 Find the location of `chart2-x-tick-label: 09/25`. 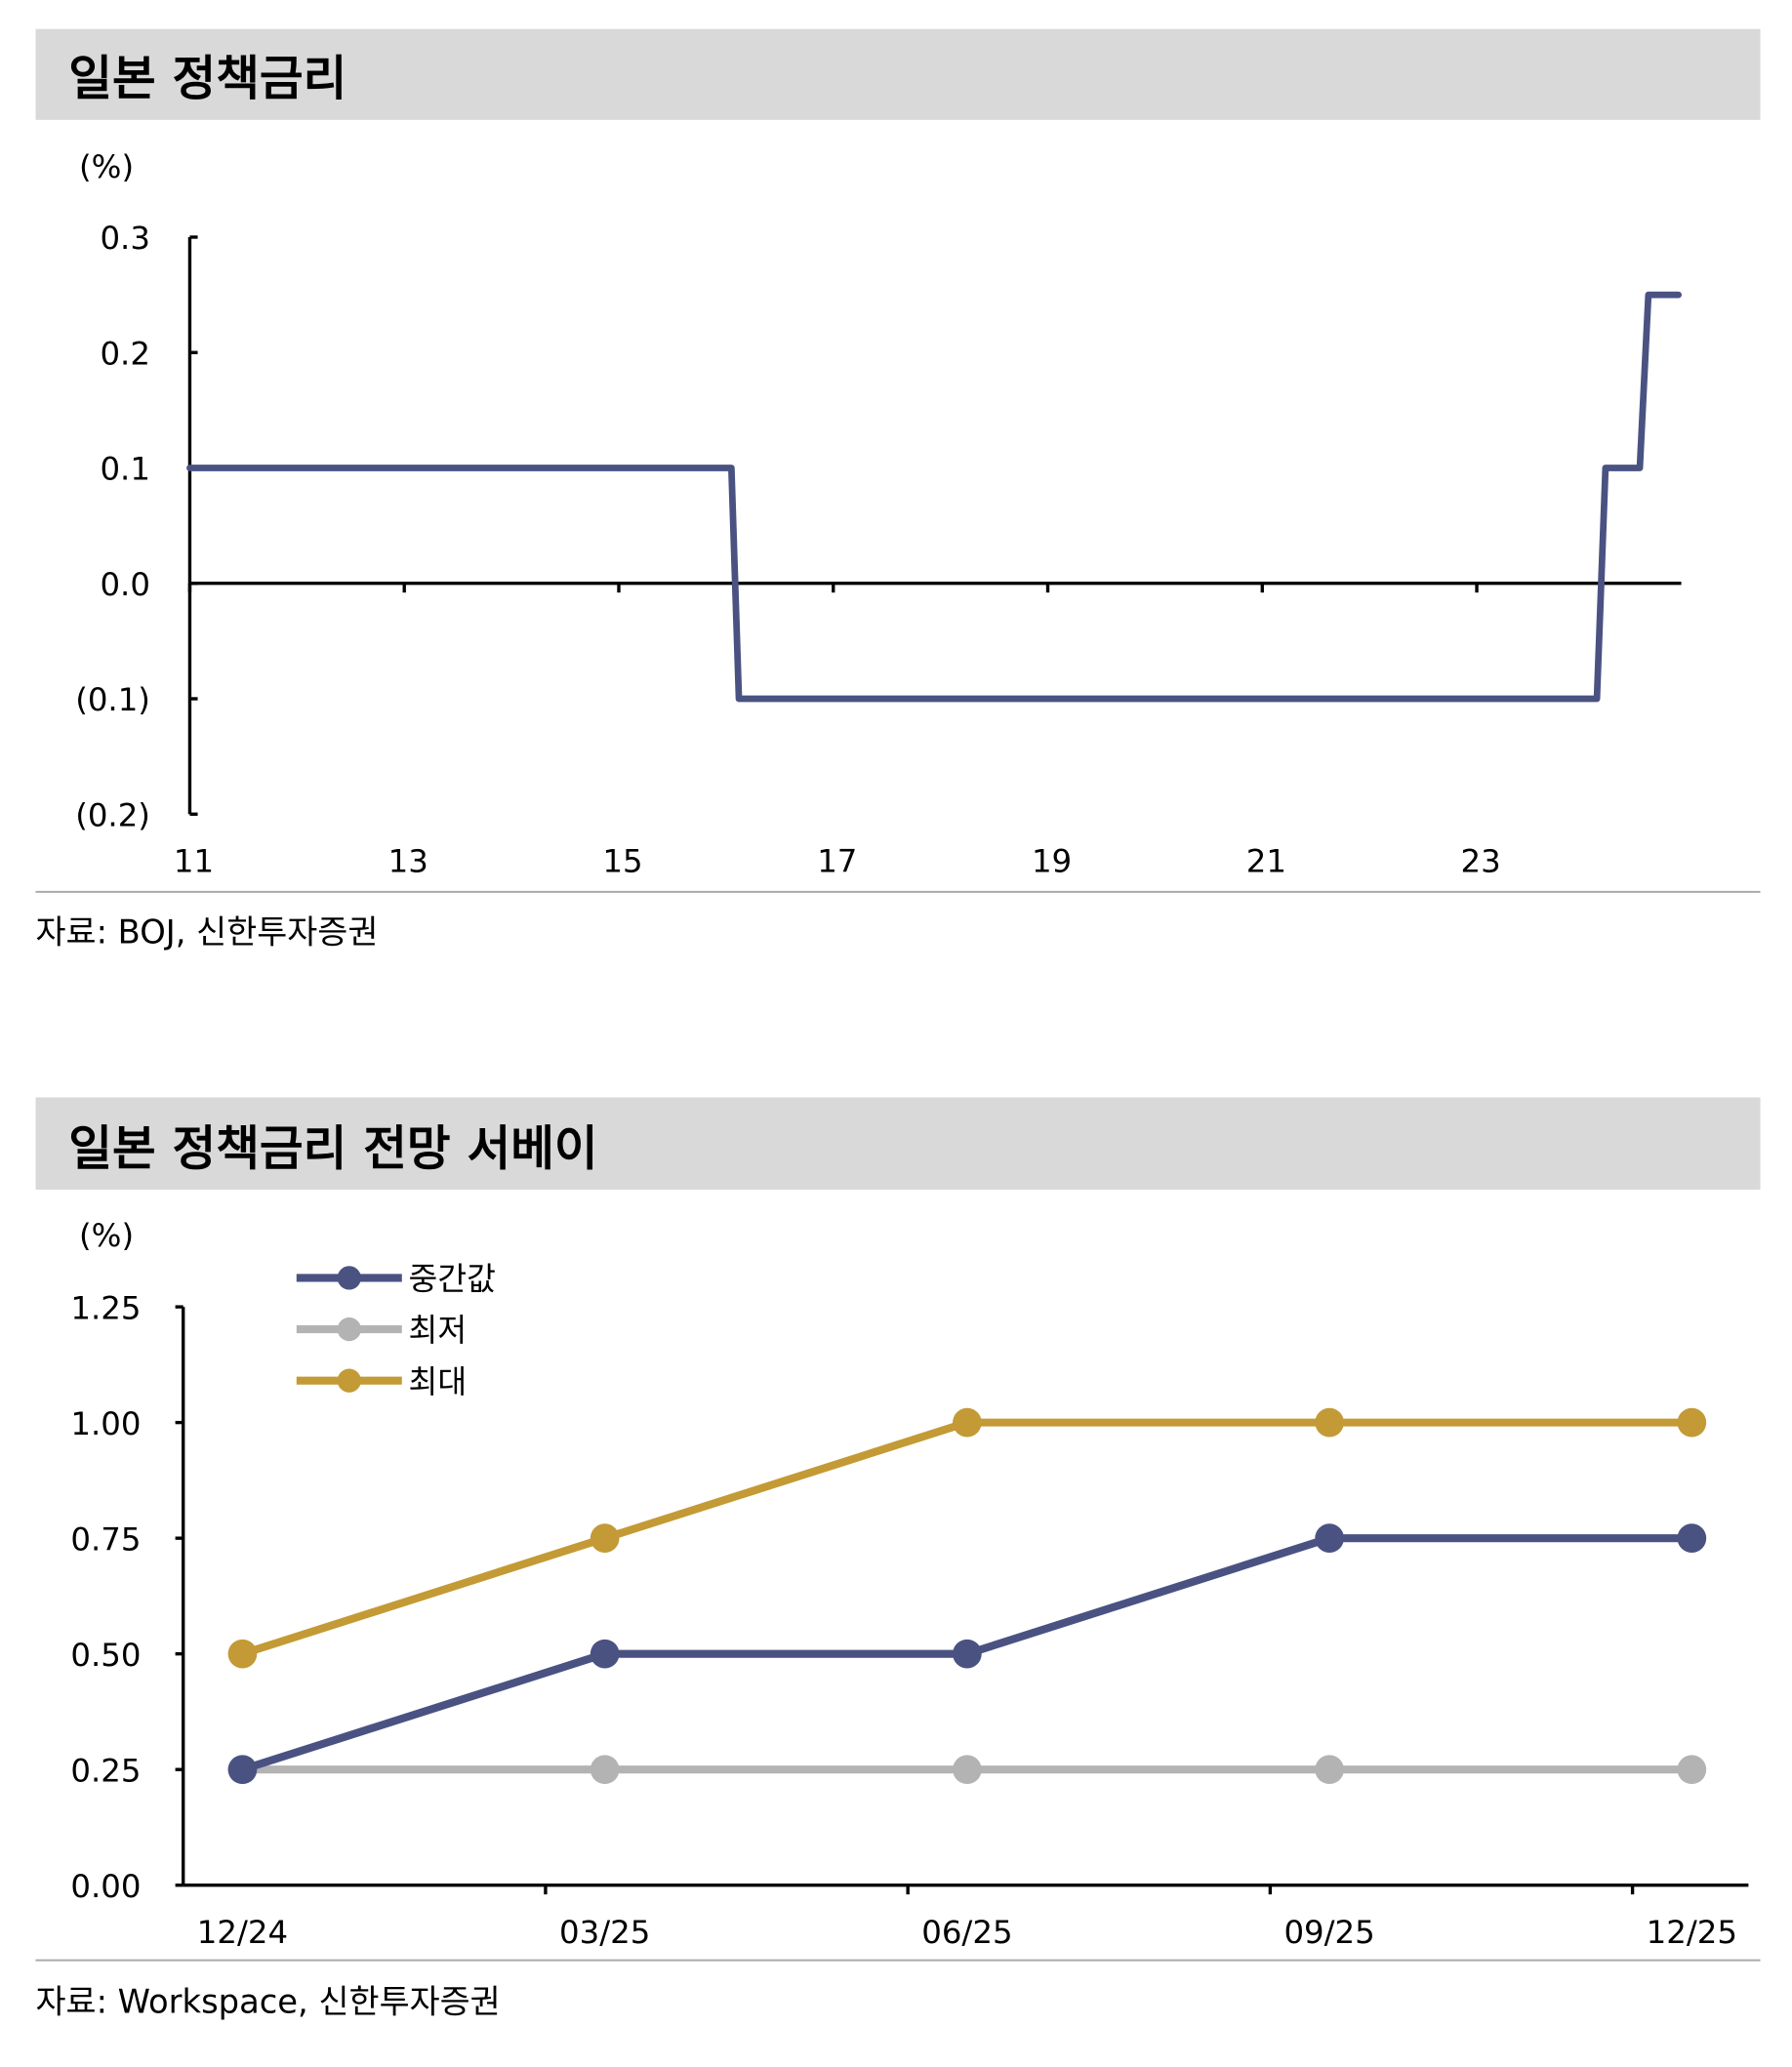

chart2-x-tick-label: 09/25 is located at coordinates (1328, 1932).